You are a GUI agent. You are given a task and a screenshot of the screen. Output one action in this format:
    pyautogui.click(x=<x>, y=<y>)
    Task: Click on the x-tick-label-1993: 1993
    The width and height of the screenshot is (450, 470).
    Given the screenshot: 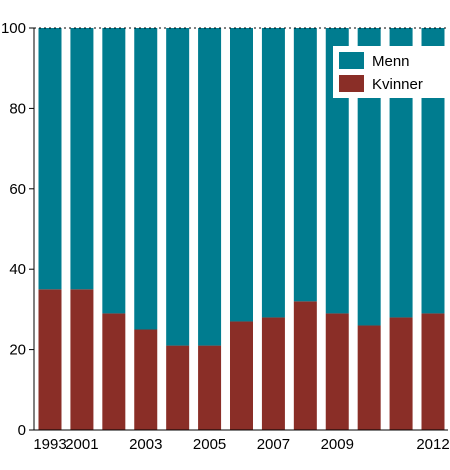 What is the action you would take?
    pyautogui.click(x=49, y=444)
    